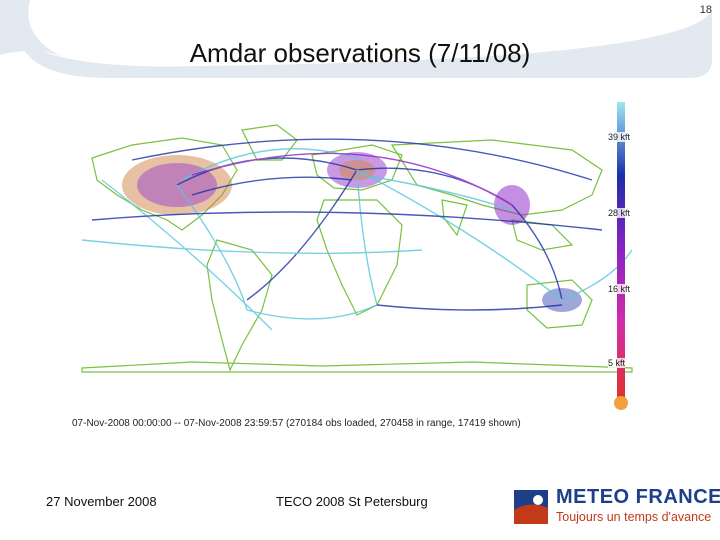  Describe the element at coordinates (352, 501) in the screenshot. I see `footer-event: TECO 2008 St Petersburg` at that location.